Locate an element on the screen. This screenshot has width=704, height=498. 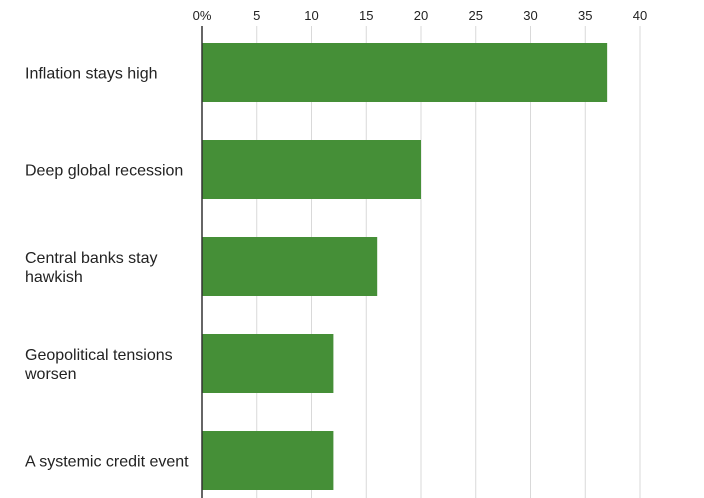
category-label: Central banks stay is located at coordinates (91, 258).